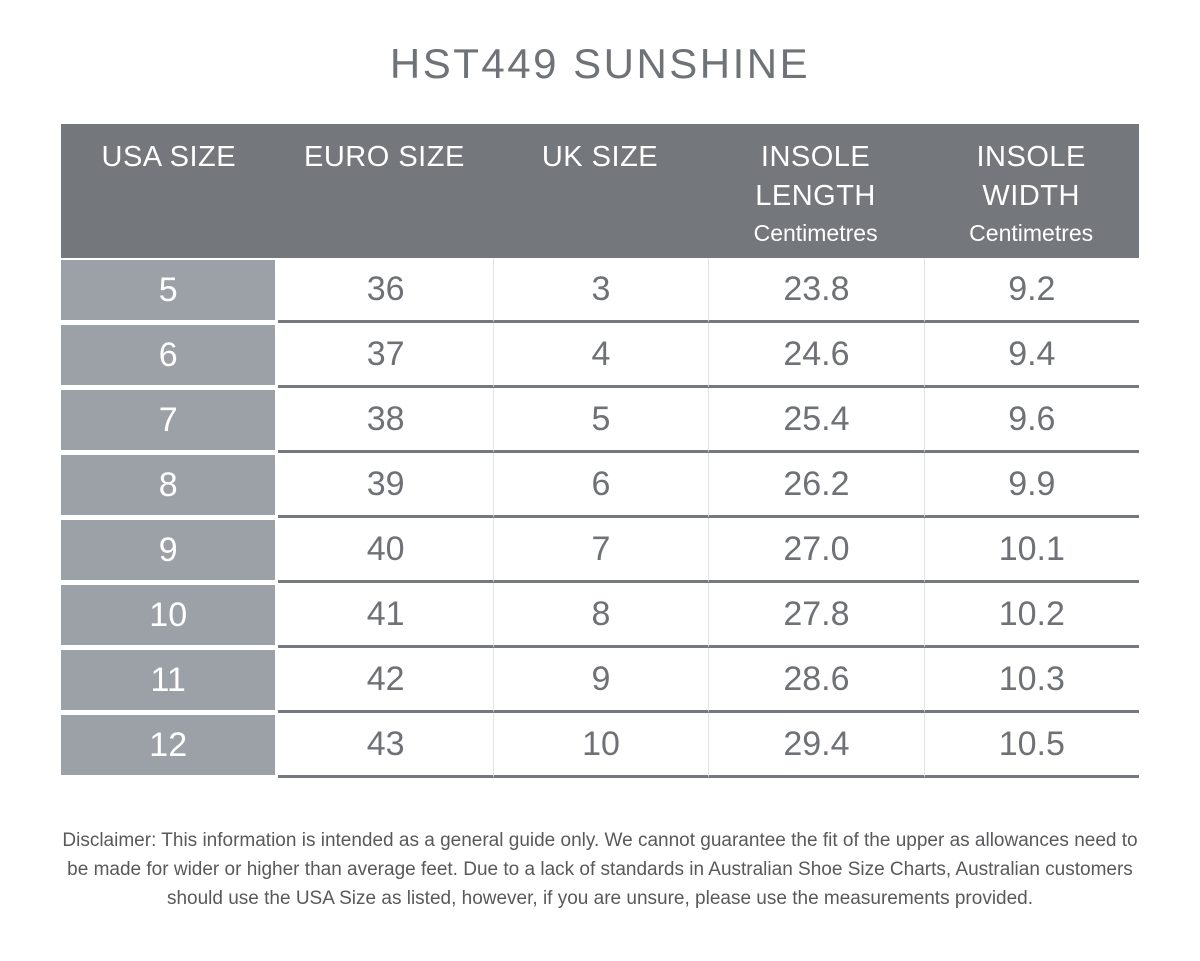  I want to click on table-row: 8 39 6 26.2 9.9, so click(600, 485).